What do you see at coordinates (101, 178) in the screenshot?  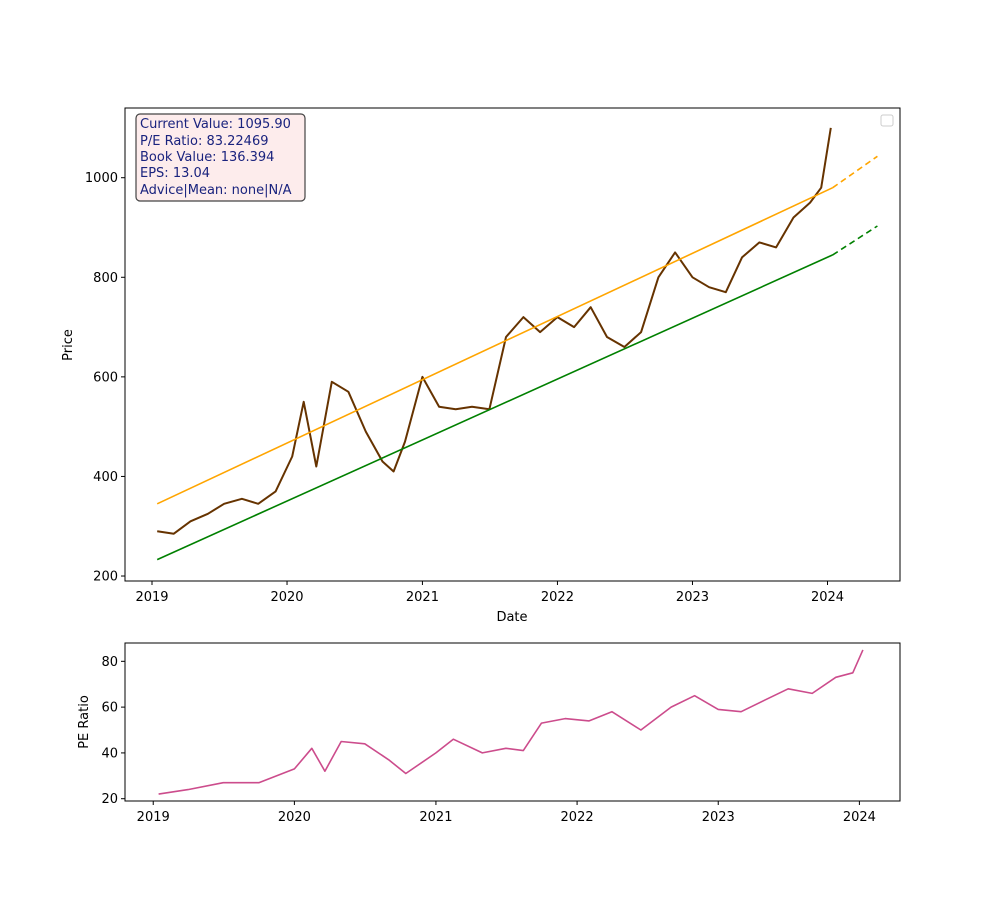 I see `y-tick-label: 1000` at bounding box center [101, 178].